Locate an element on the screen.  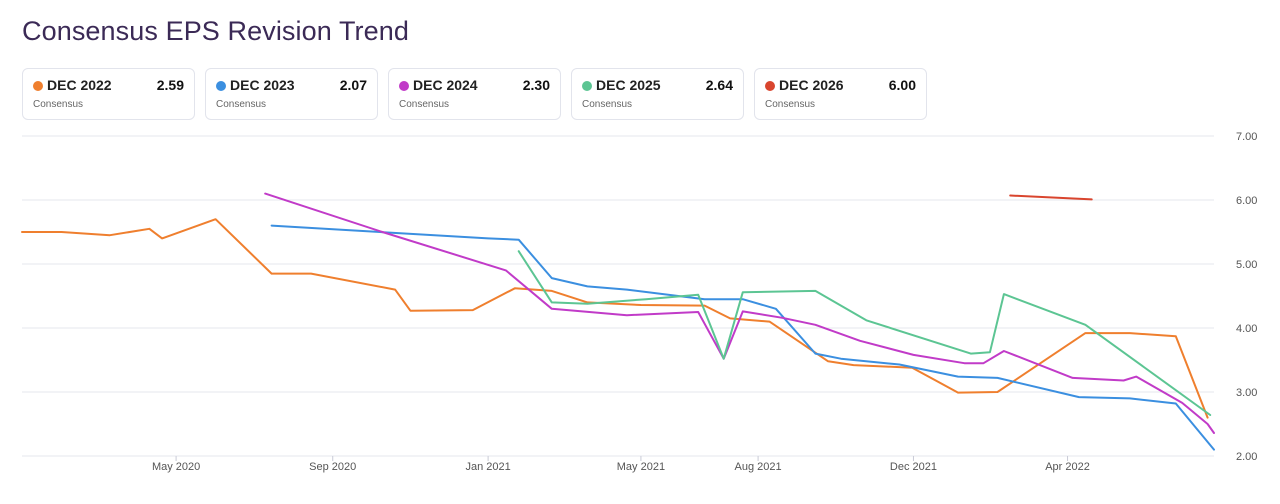
x-tick-label: May 2021 is located at coordinates (641, 467).